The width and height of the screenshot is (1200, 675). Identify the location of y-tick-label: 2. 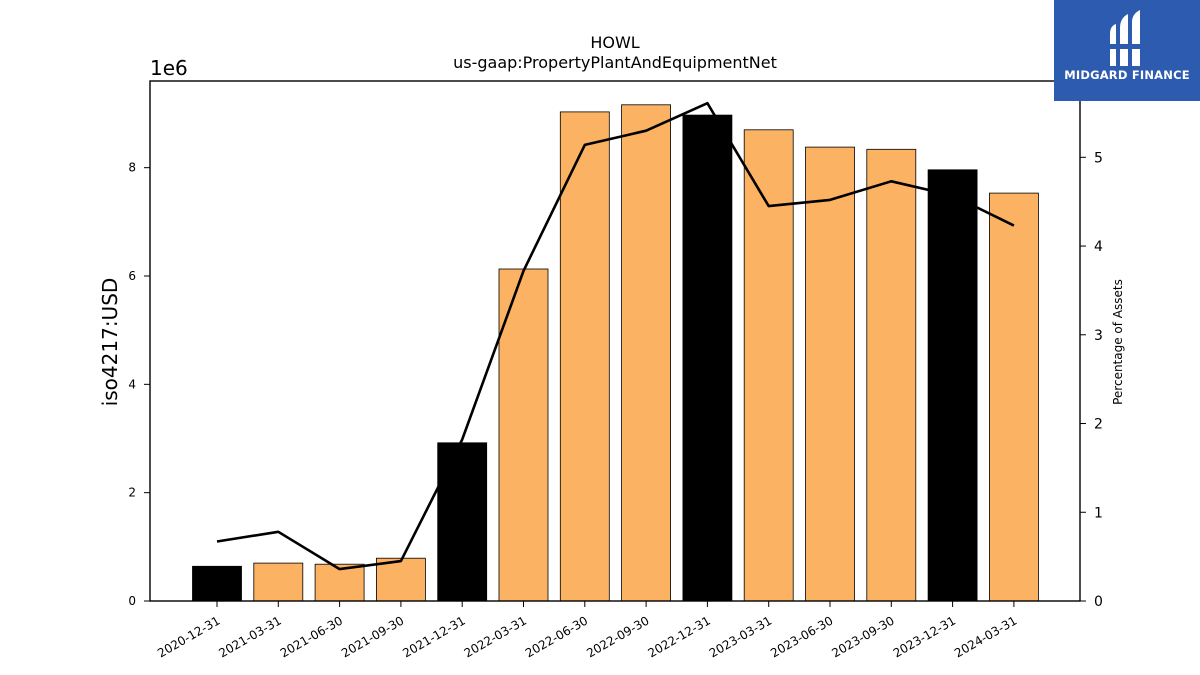
(132, 493).